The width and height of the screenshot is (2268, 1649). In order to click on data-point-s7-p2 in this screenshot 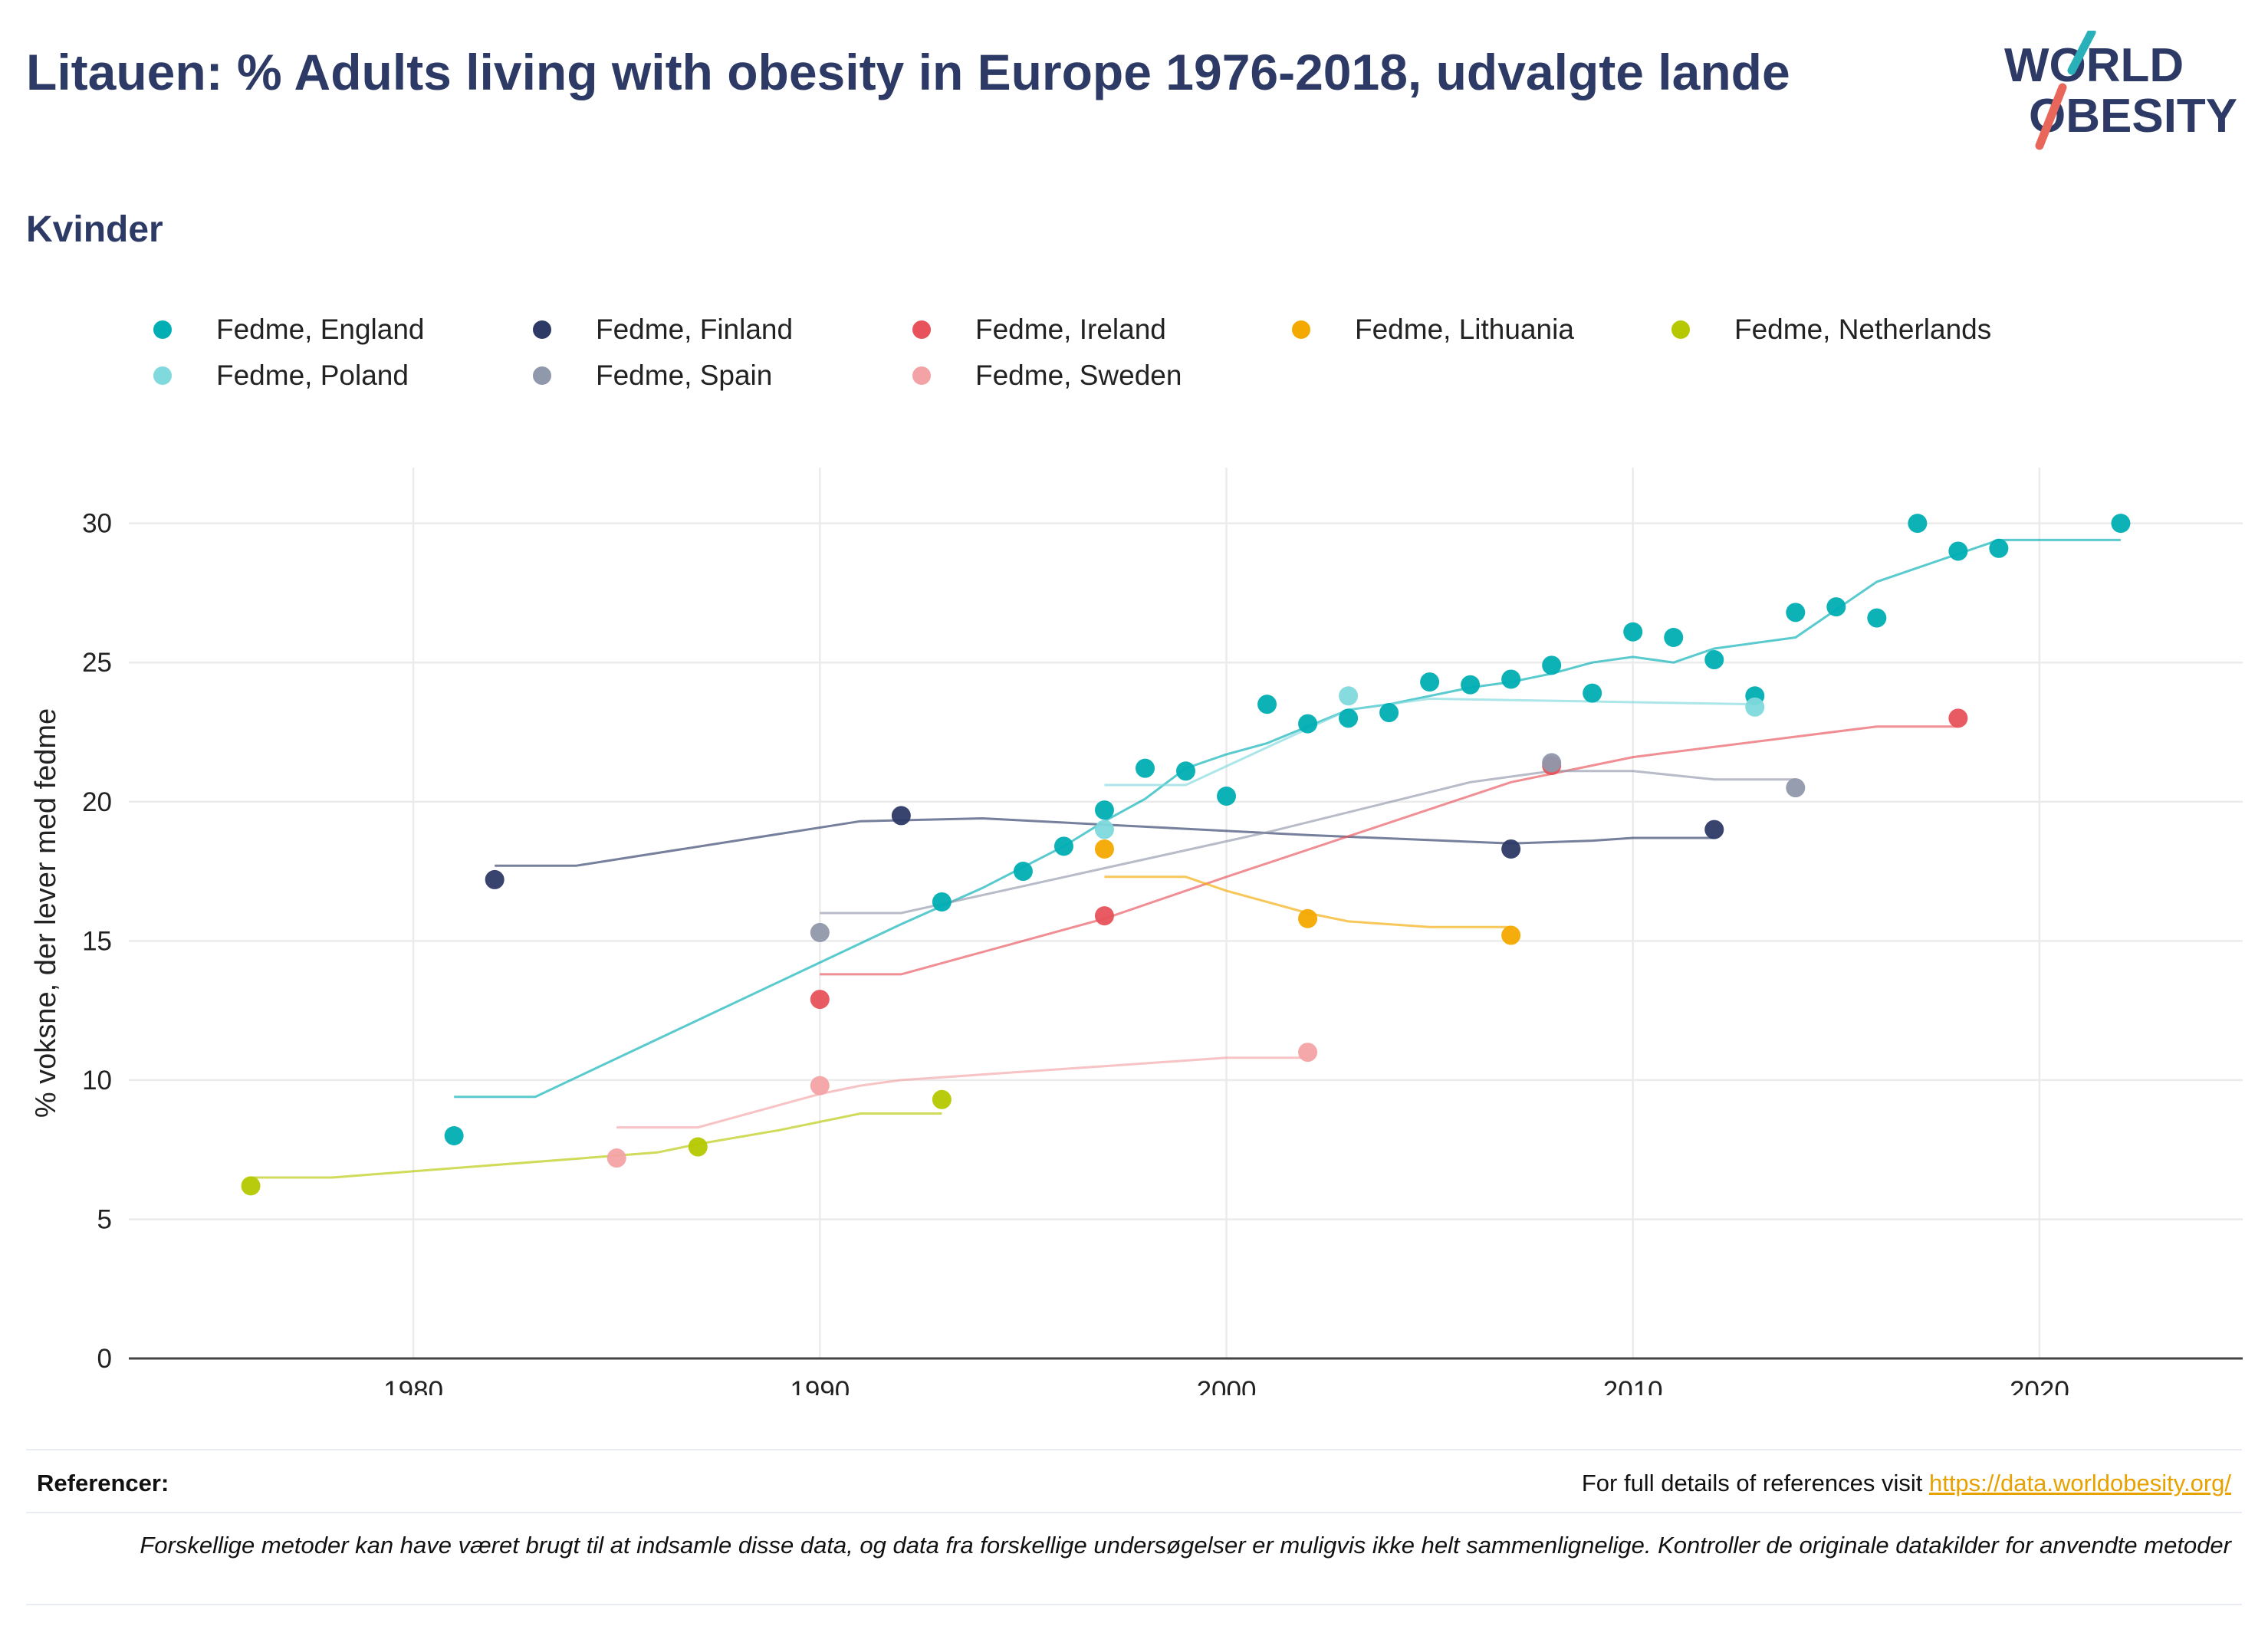, I will do `click(1308, 1053)`.